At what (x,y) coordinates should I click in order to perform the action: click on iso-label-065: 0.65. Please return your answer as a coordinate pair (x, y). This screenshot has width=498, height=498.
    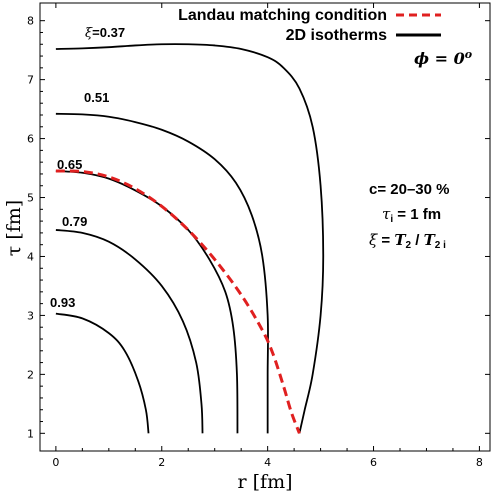
    Looking at the image, I should click on (69, 164).